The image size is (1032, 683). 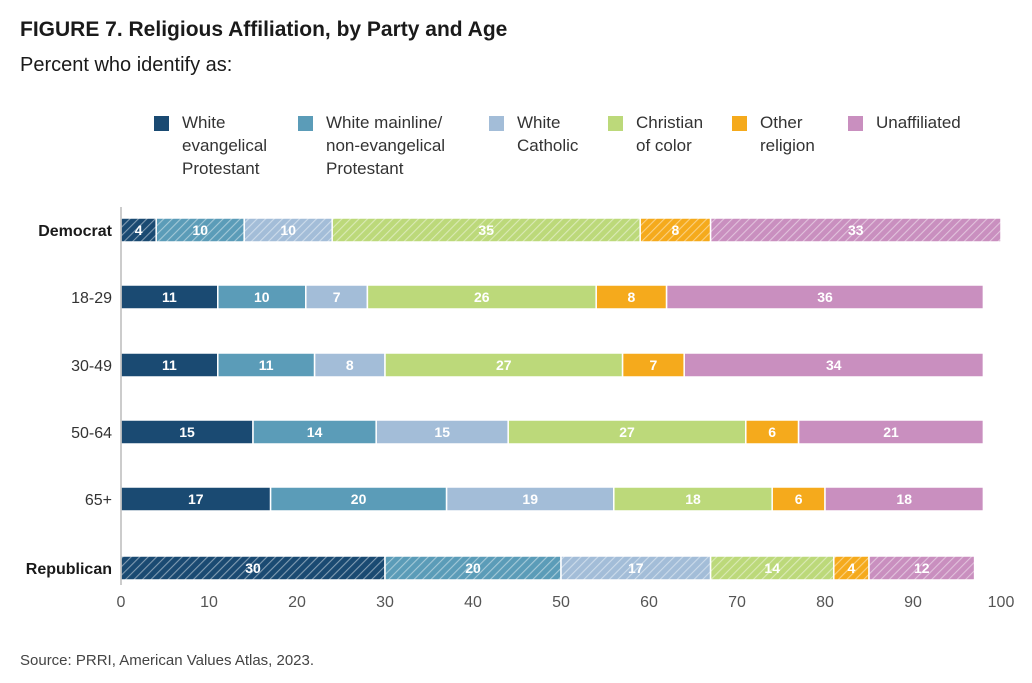 I want to click on category-label: 18-29, so click(x=91, y=298).